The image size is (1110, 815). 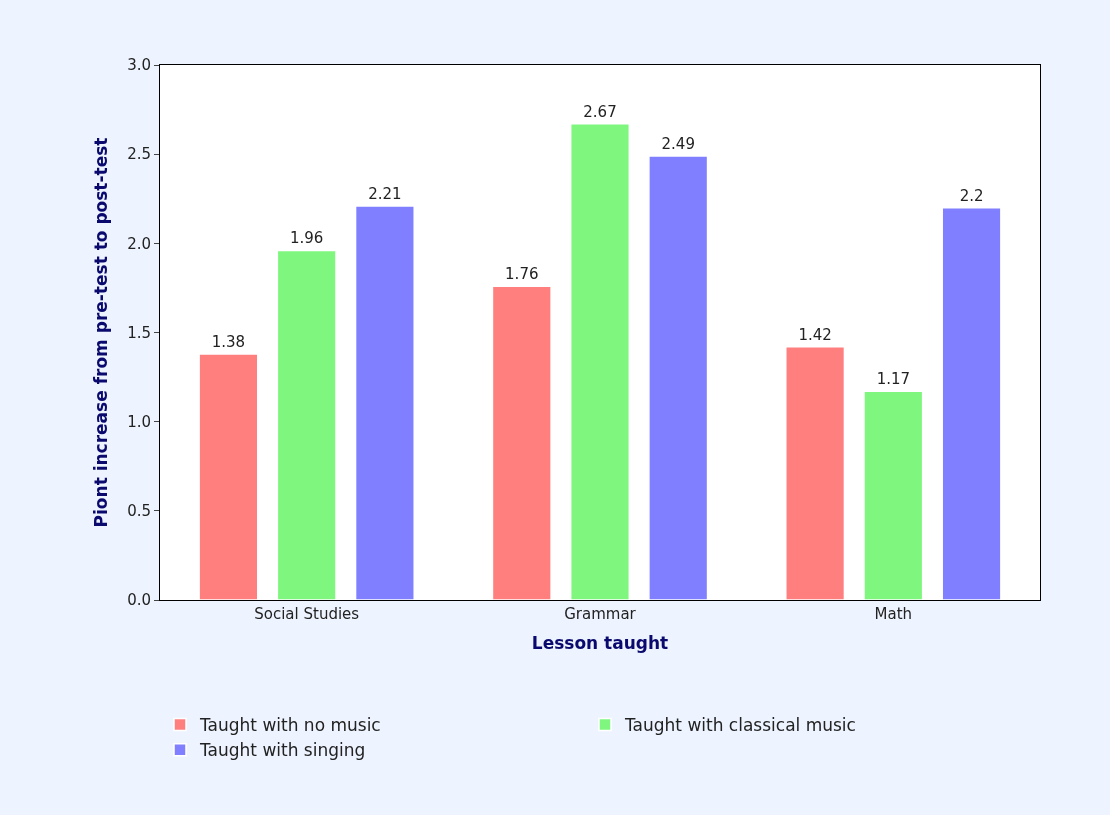 What do you see at coordinates (600, 111) in the screenshot?
I see `data-label: 2.67` at bounding box center [600, 111].